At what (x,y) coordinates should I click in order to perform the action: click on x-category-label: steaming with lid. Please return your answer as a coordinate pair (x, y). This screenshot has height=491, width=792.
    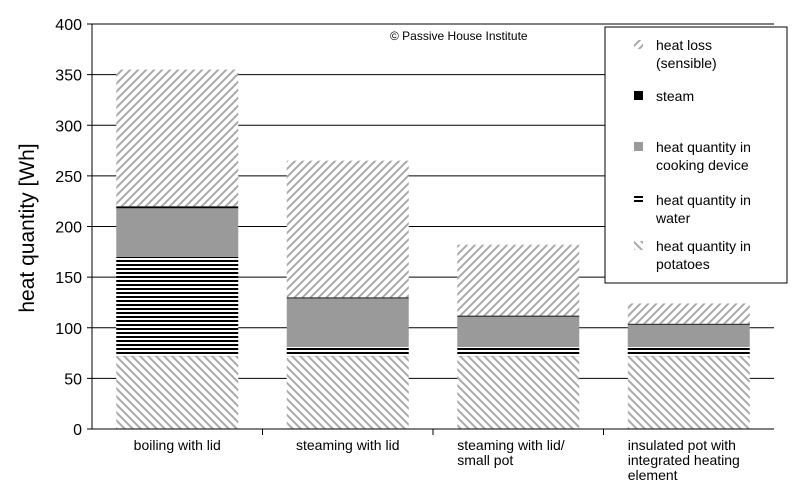
    Looking at the image, I should click on (348, 445).